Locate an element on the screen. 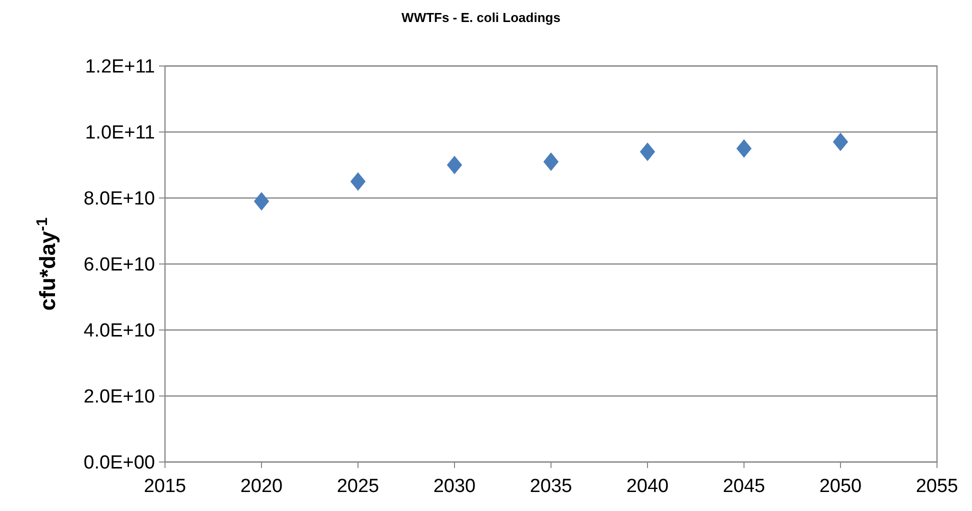 This screenshot has height=511, width=972. x-tick-label: 2045 is located at coordinates (744, 486).